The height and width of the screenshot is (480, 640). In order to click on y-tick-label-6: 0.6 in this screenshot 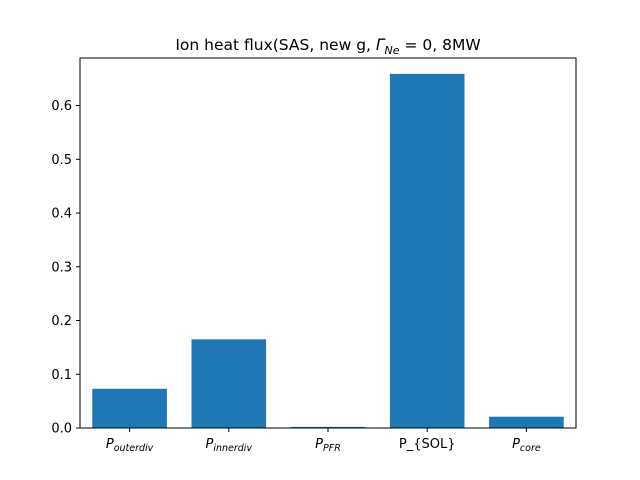, I will do `click(61, 106)`.